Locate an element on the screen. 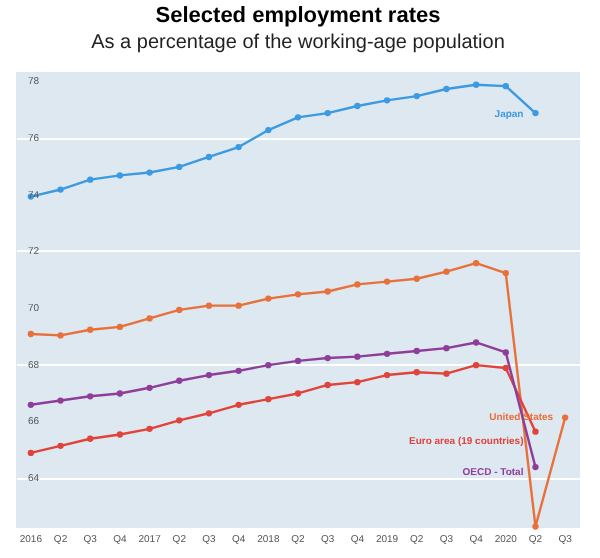  chart-subtitle: As a percentage of the working-age population is located at coordinates (298, 43).